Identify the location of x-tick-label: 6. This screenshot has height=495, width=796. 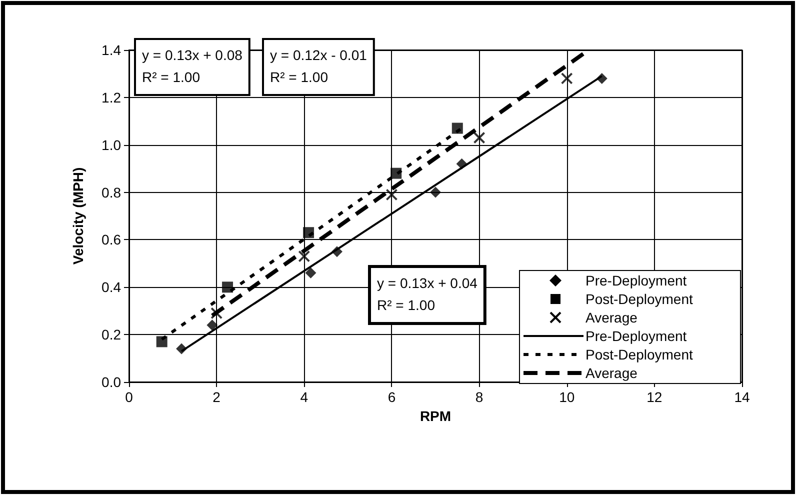
(392, 397).